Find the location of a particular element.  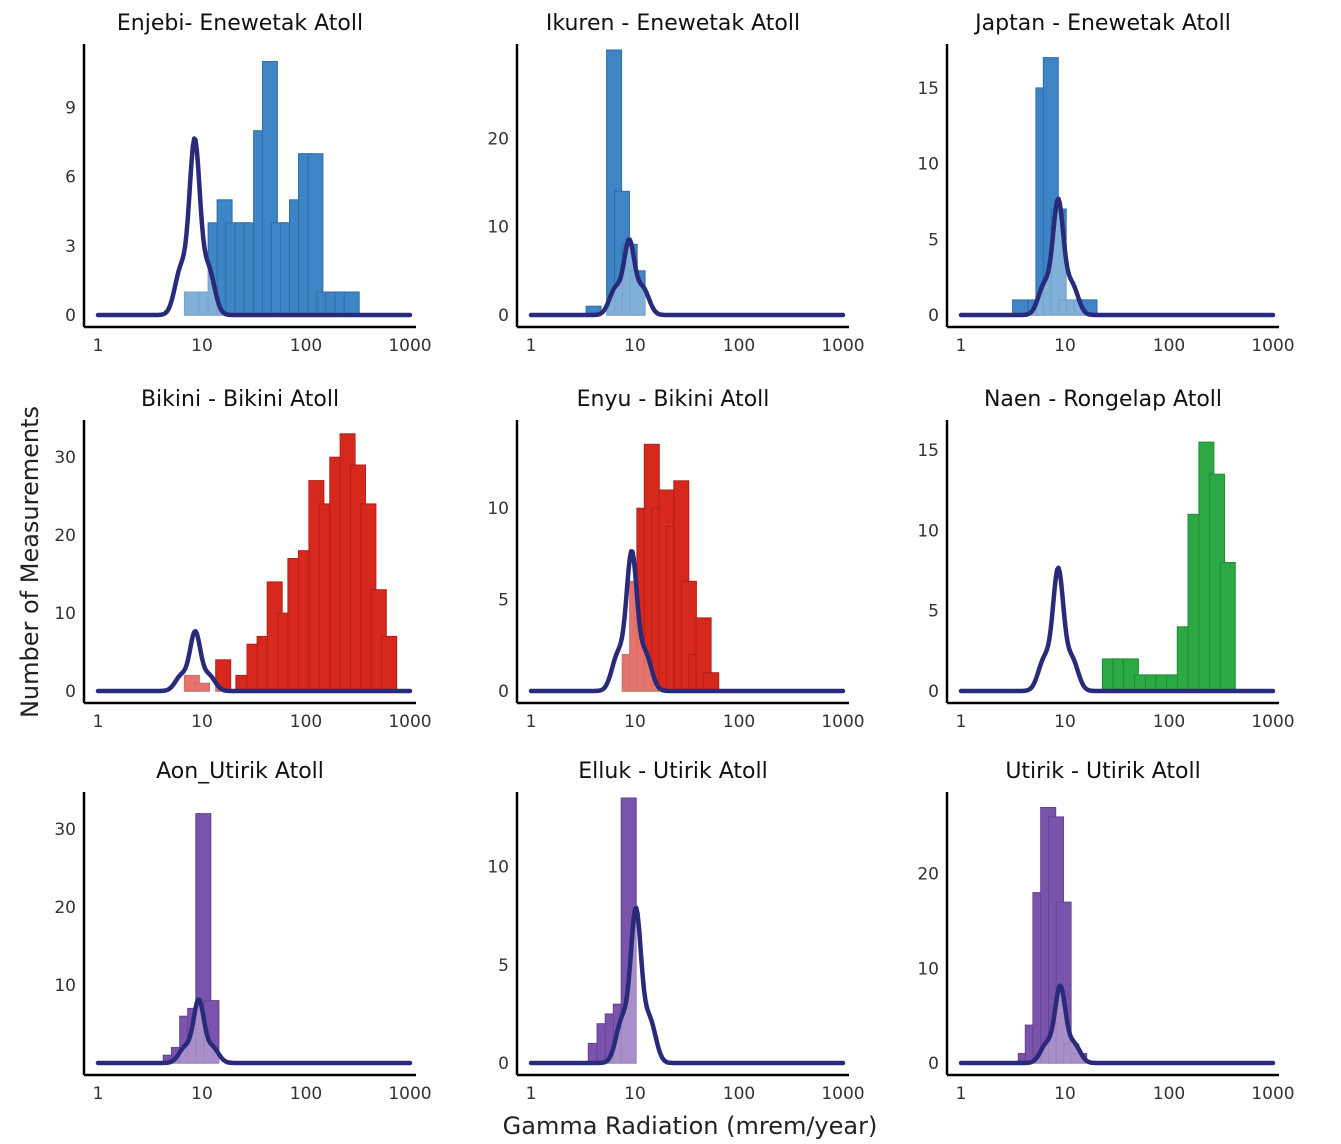

panel-title: Naen - Rongelap Atoll is located at coordinates (1103, 399).